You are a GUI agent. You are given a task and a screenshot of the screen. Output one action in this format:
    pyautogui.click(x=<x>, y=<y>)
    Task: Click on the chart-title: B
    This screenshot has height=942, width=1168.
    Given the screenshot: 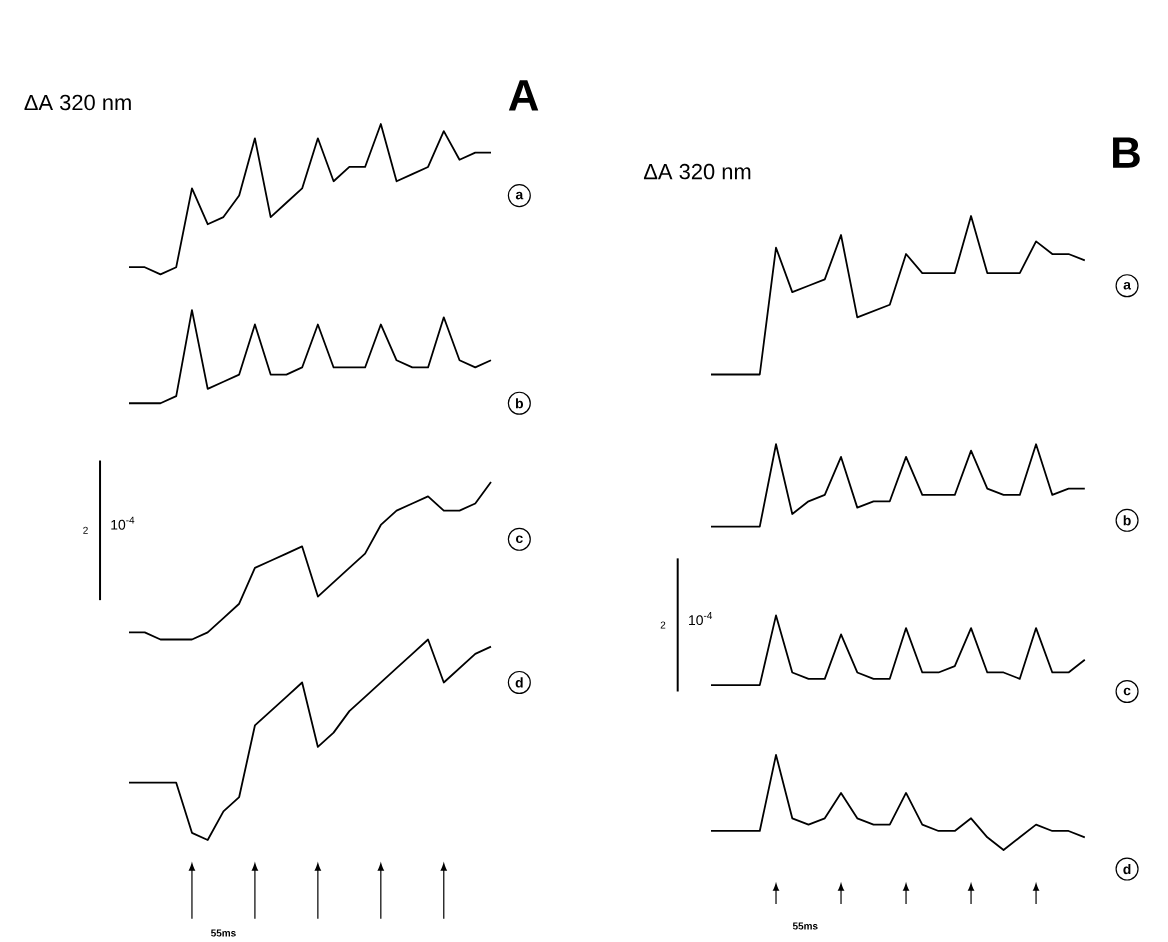 What is the action you would take?
    pyautogui.click(x=1126, y=152)
    